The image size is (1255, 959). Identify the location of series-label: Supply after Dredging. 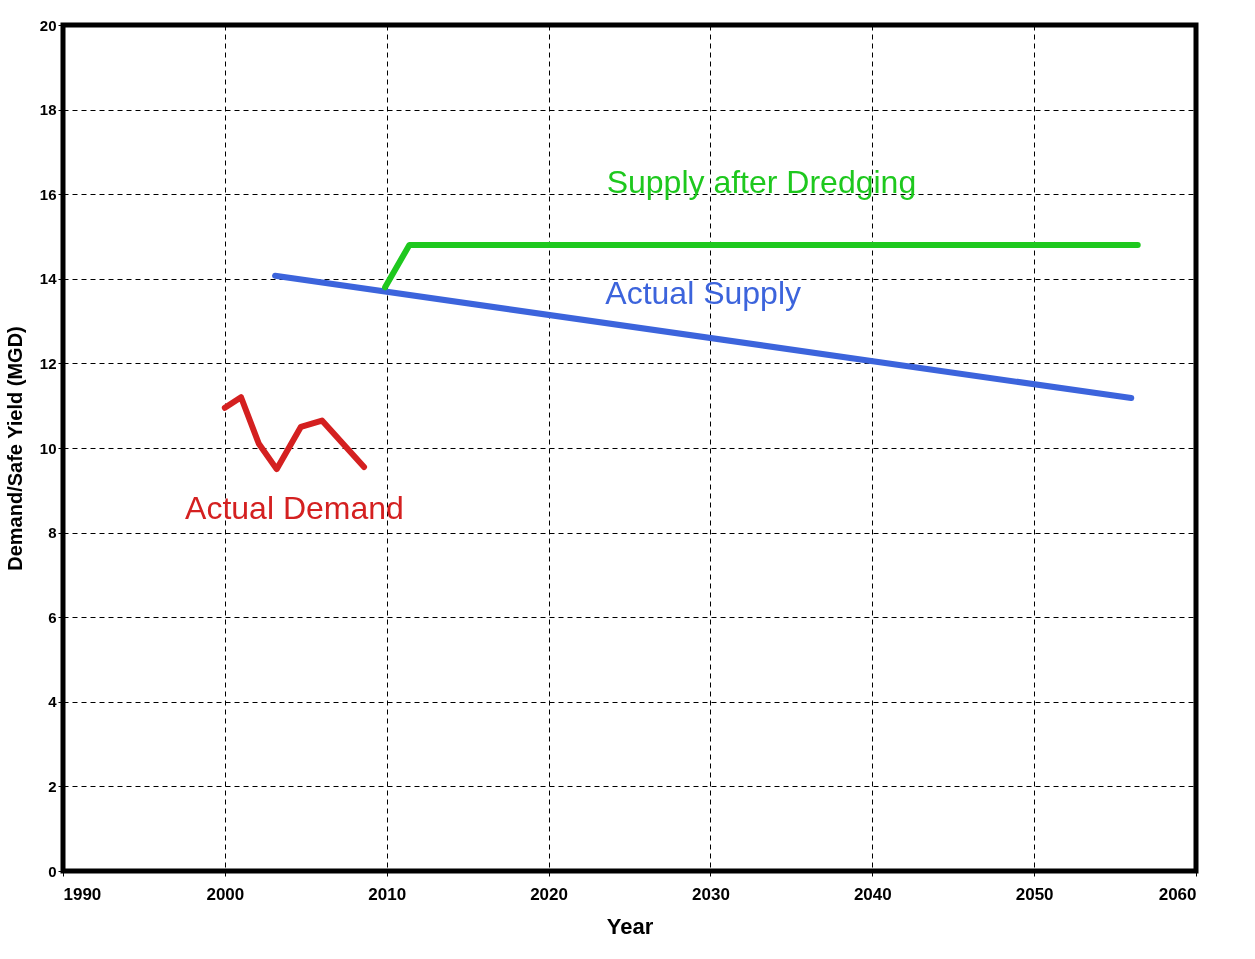
(761, 181).